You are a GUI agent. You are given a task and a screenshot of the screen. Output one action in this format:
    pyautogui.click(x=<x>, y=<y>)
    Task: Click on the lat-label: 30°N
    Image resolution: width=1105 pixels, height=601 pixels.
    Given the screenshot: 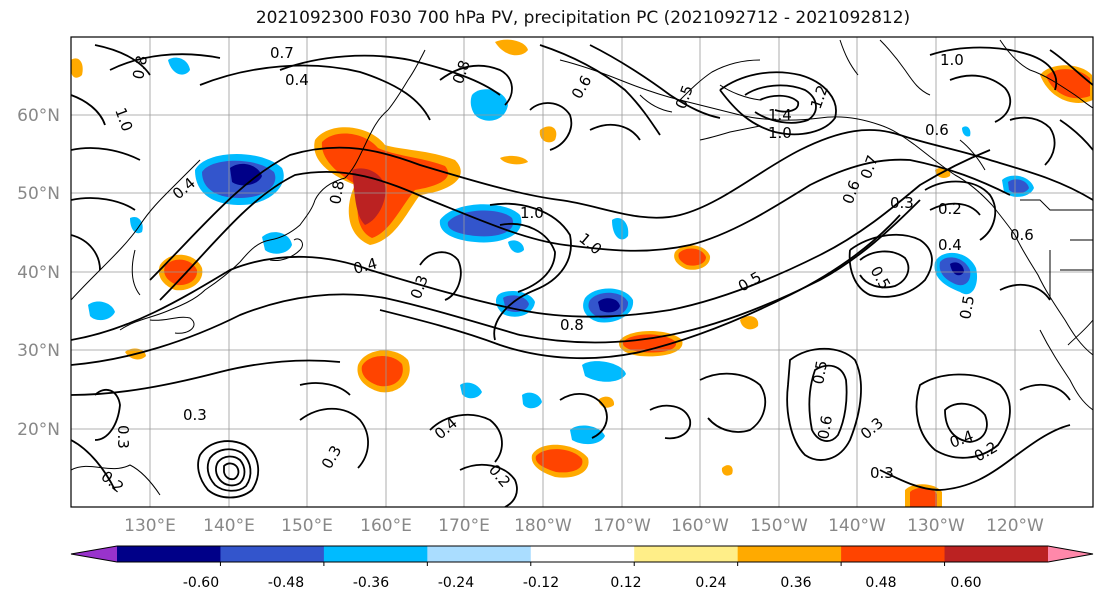 What is the action you would take?
    pyautogui.click(x=38, y=351)
    